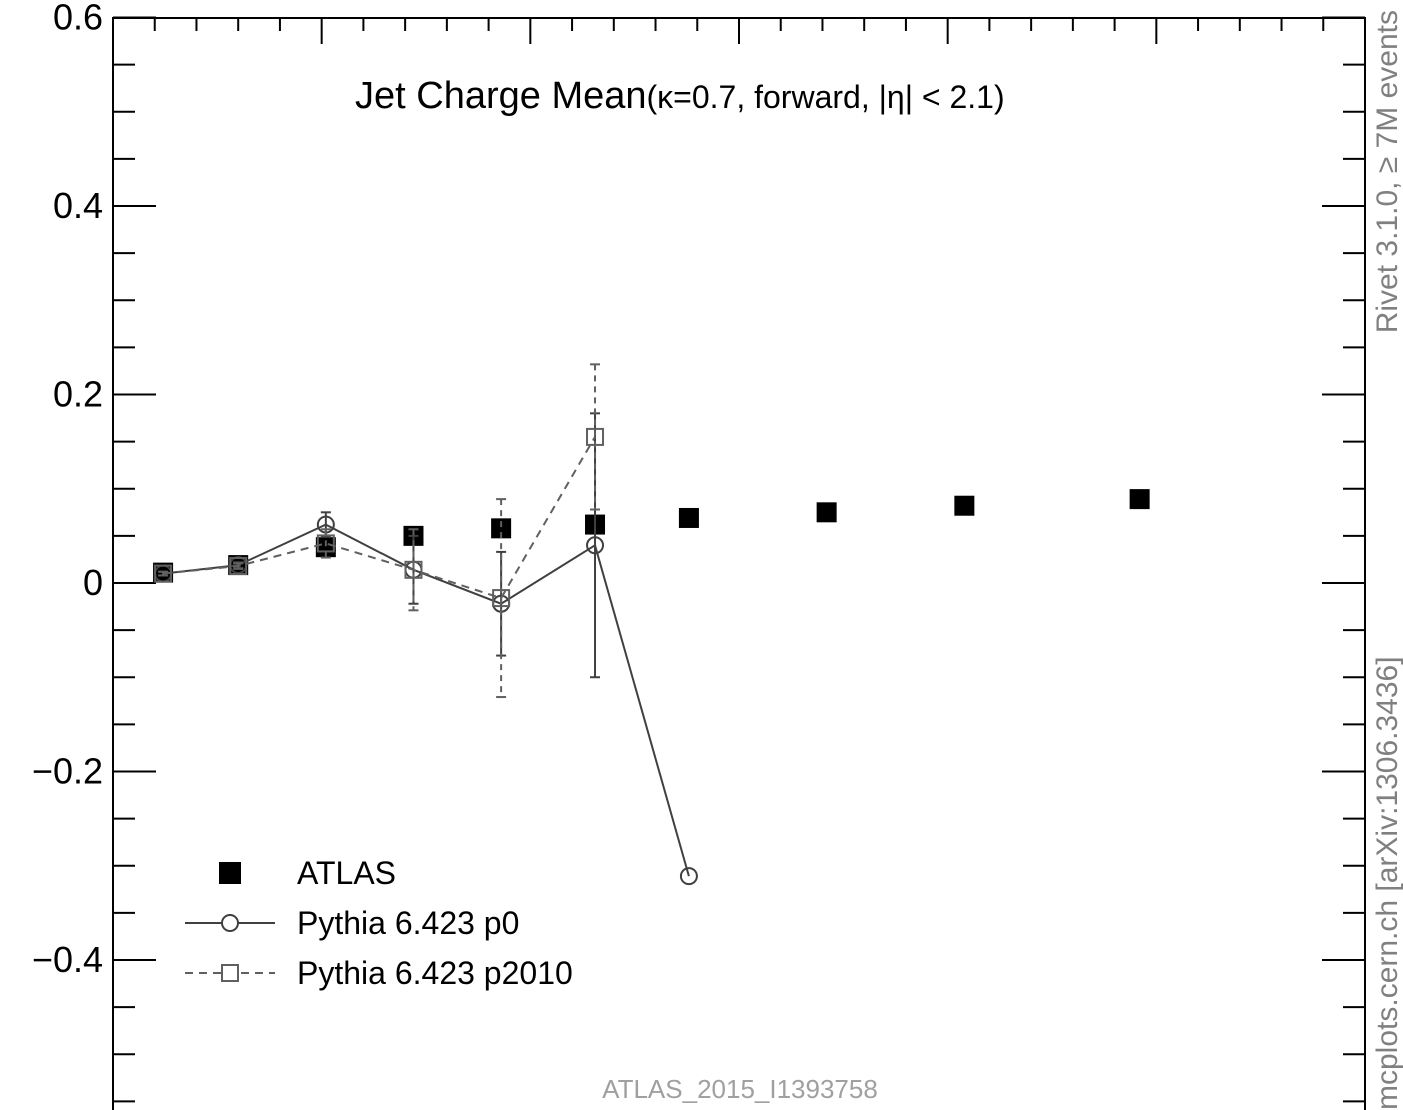 This screenshot has height=1110, width=1403. I want to click on rivet-version-label: Rivet 3.1.0, ≥ 7M events, so click(1387, 171).